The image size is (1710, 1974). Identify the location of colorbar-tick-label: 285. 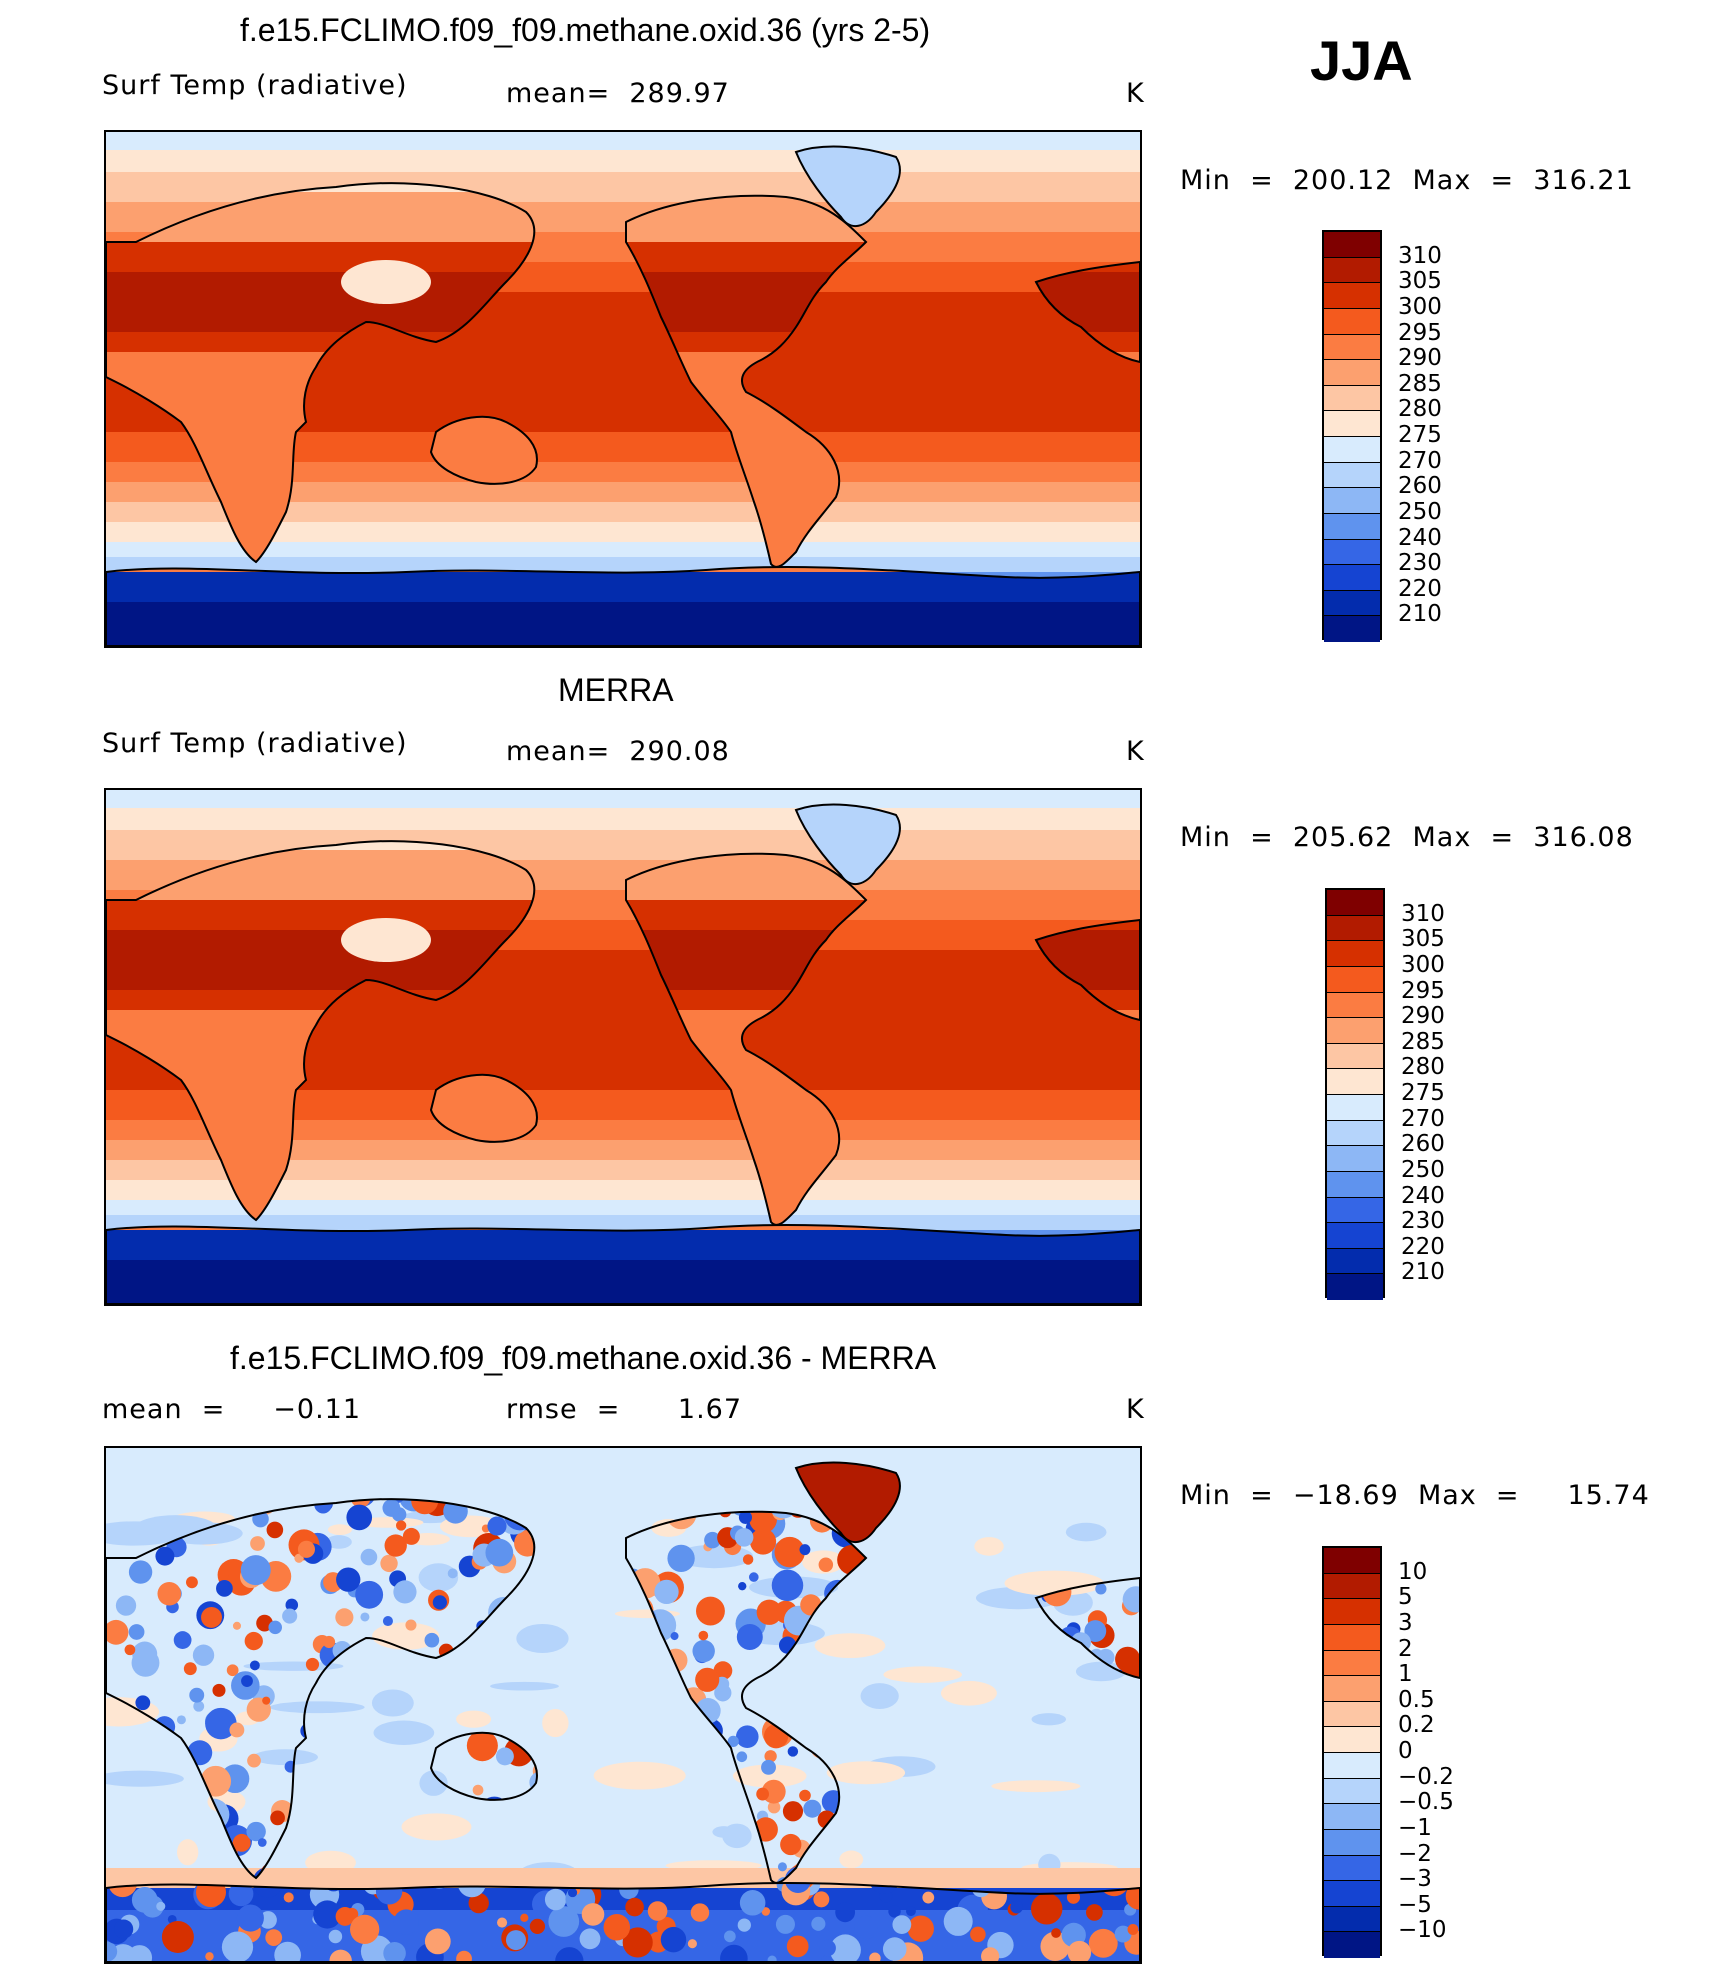
(1423, 1041).